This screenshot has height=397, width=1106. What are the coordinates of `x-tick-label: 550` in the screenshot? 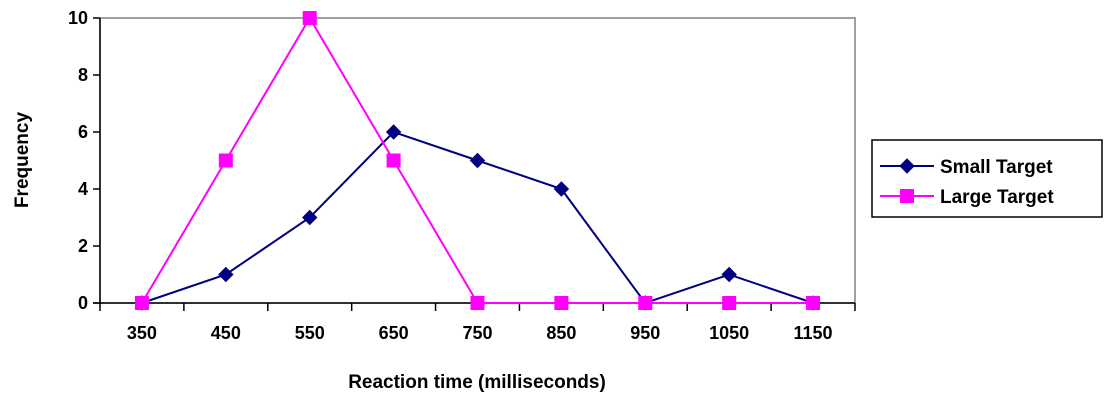 It's located at (310, 333).